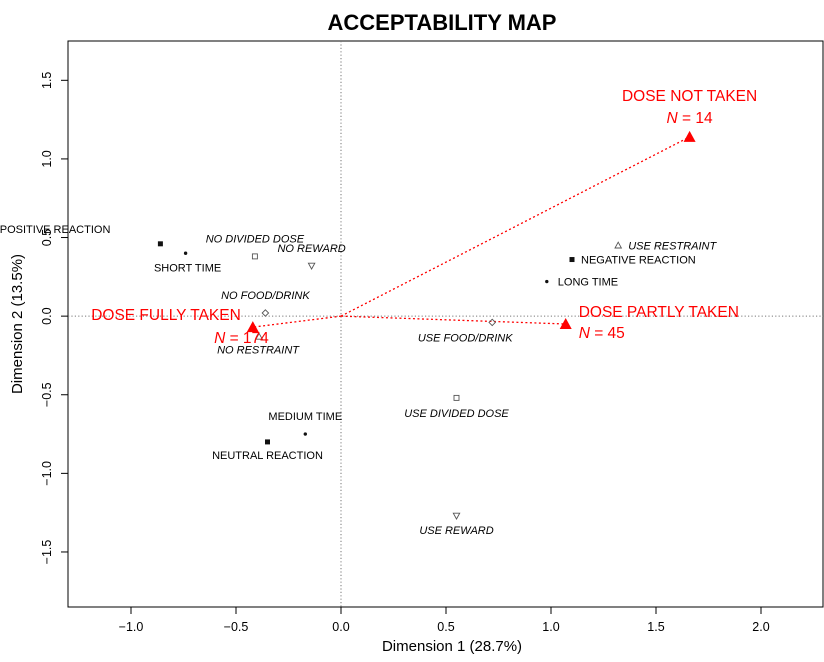 The width and height of the screenshot is (824, 662). Describe the element at coordinates (690, 118) in the screenshot. I see `group-n-label: N = 14` at that location.